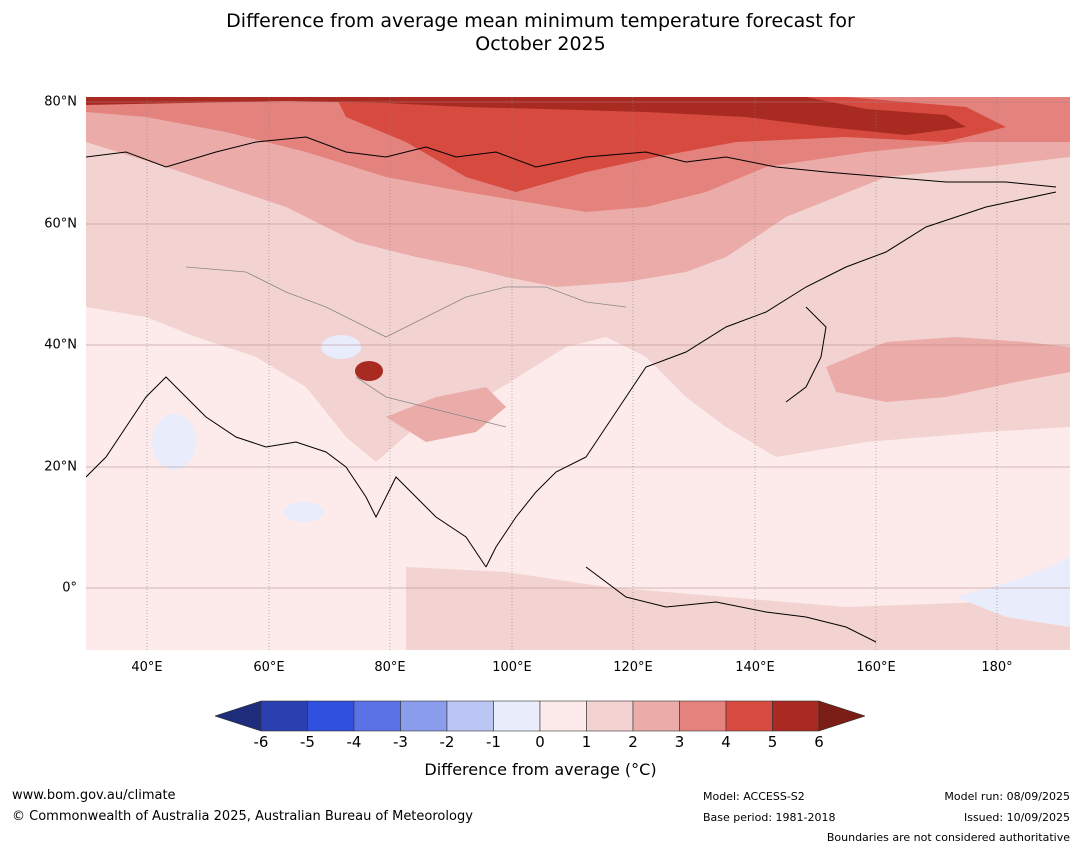 This screenshot has height=850, width=1081. Describe the element at coordinates (304, 512) in the screenshot. I see `anomaly-cool-patch-arabian-sea` at that location.